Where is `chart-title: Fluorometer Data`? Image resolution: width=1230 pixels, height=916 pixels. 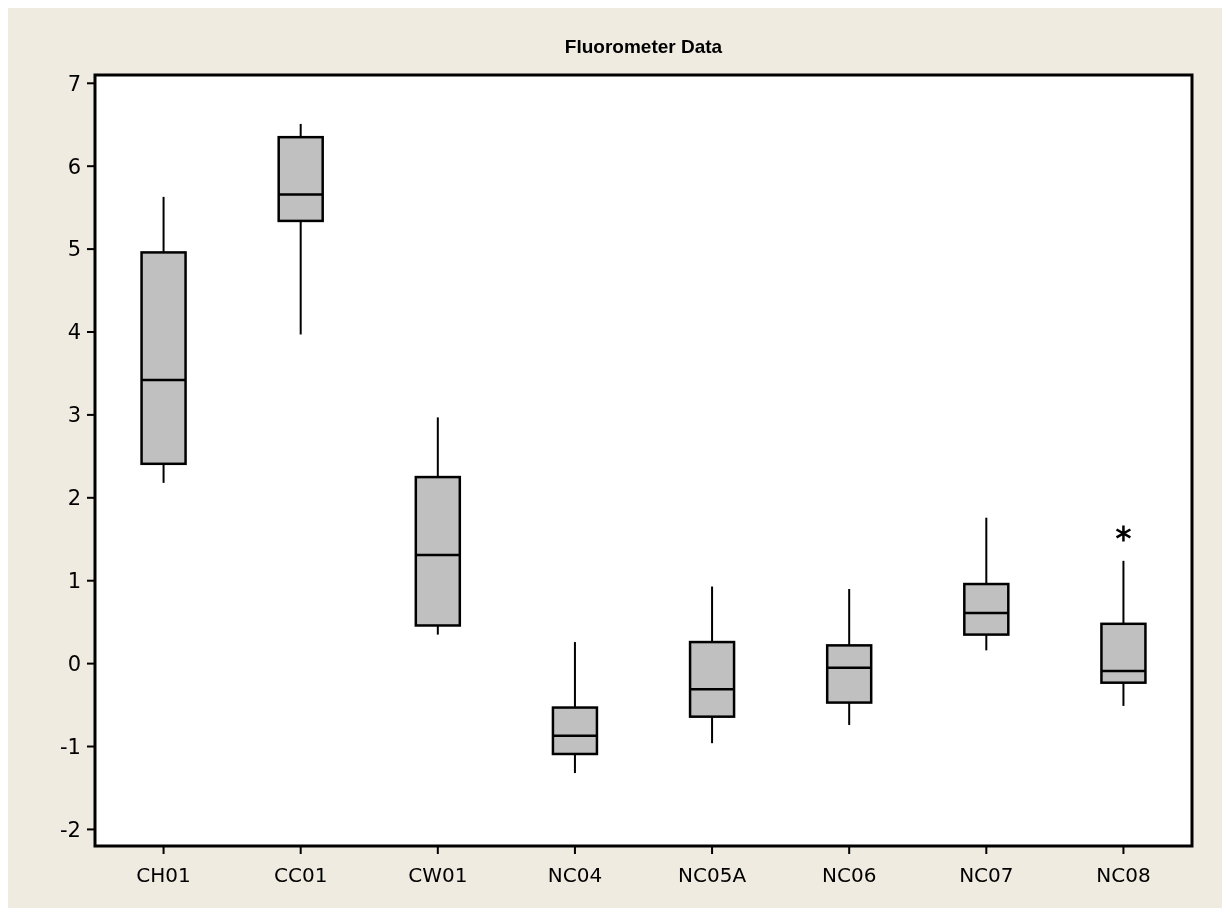
chart-title: Fluorometer Data is located at coordinates (643, 46).